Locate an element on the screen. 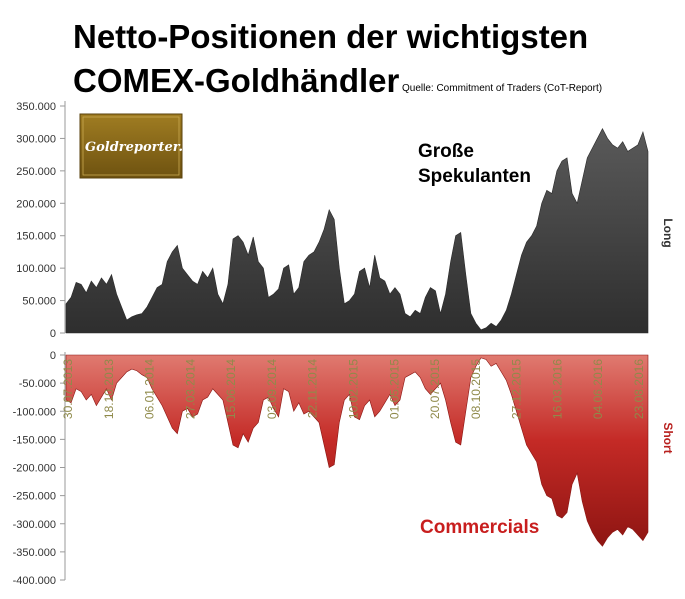 The image size is (685, 599). side-label-short: Short is located at coordinates (668, 437).